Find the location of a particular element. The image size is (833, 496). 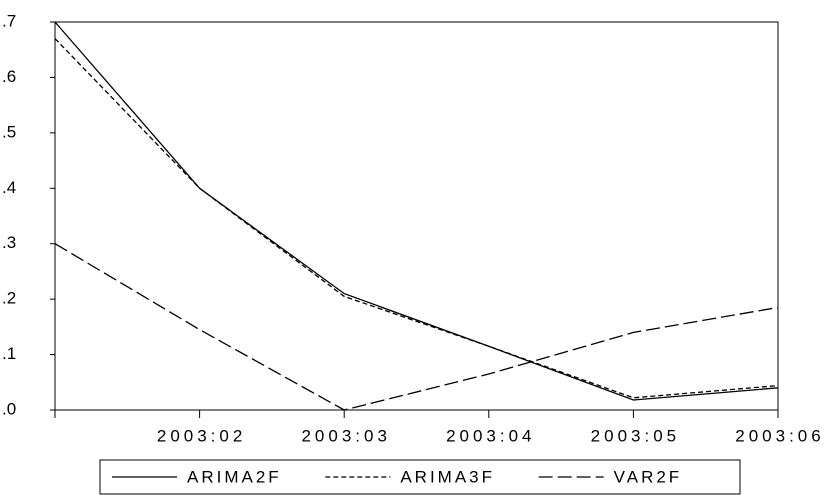

y-tick-label: .7 is located at coordinates (9, 20).